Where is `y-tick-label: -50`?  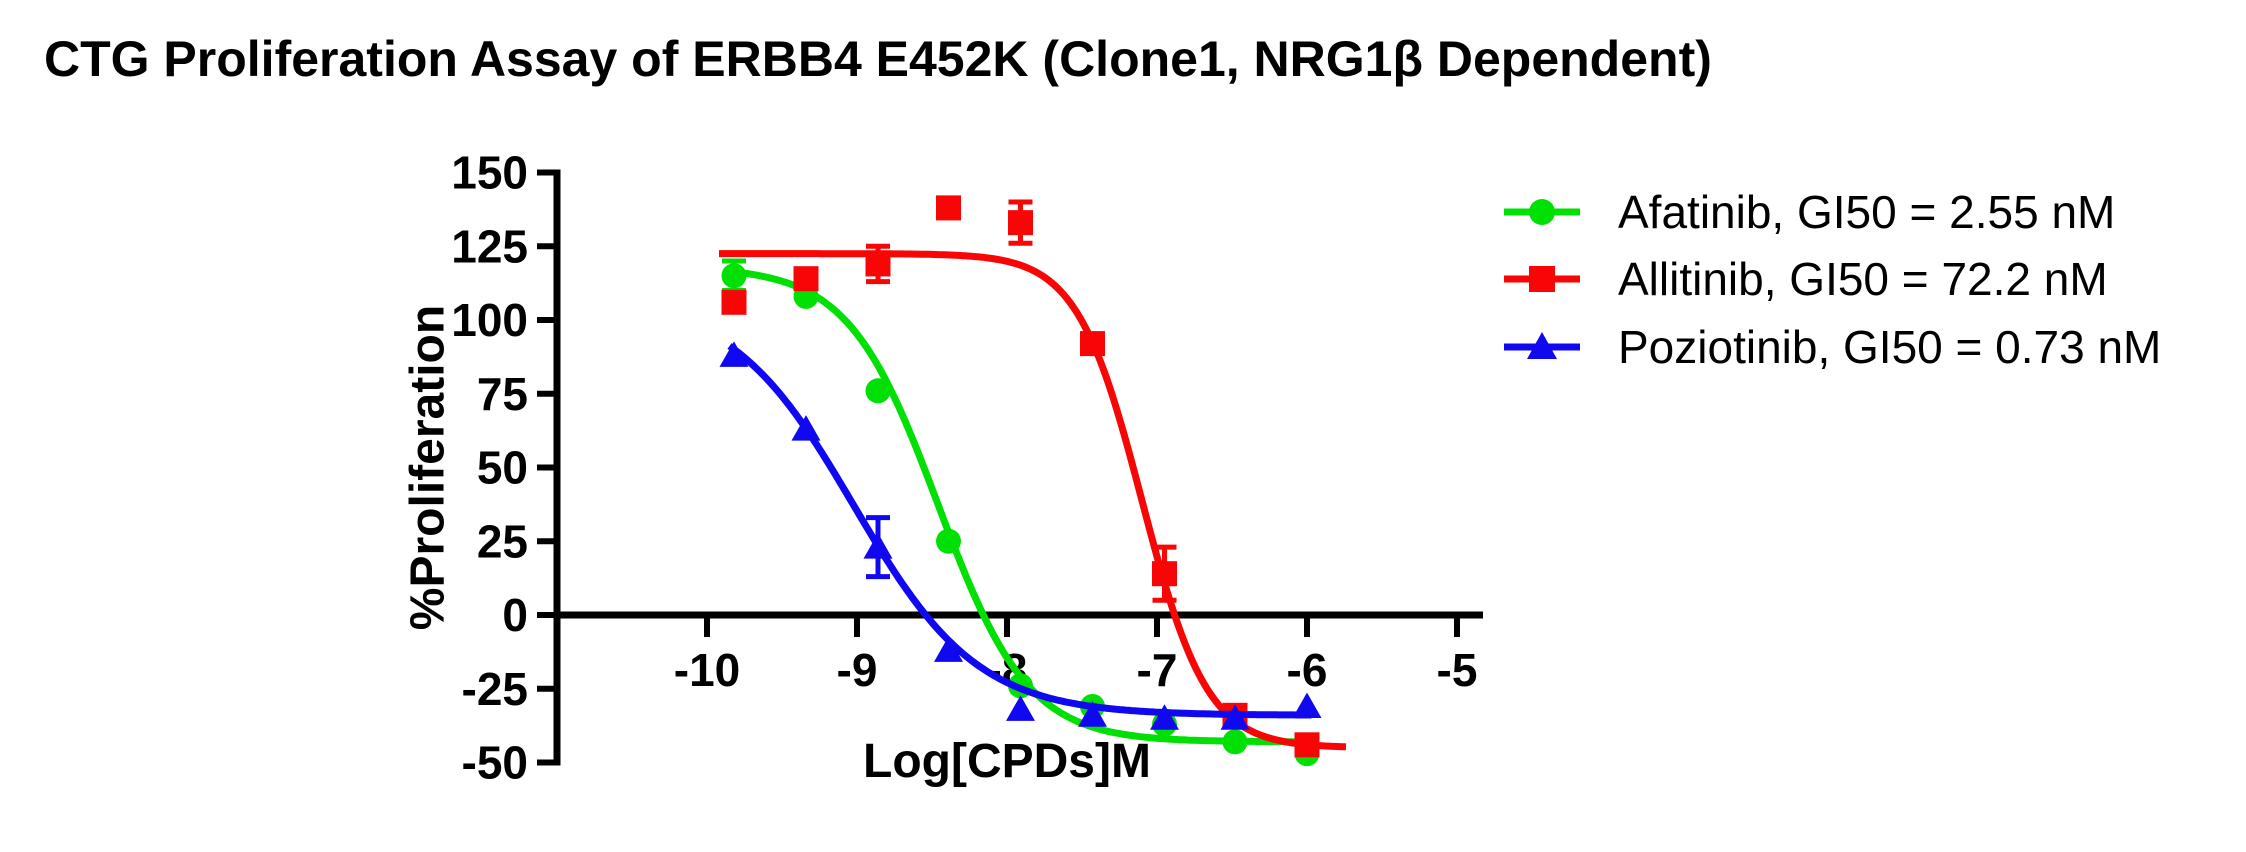
y-tick-label: -50 is located at coordinates (495, 763).